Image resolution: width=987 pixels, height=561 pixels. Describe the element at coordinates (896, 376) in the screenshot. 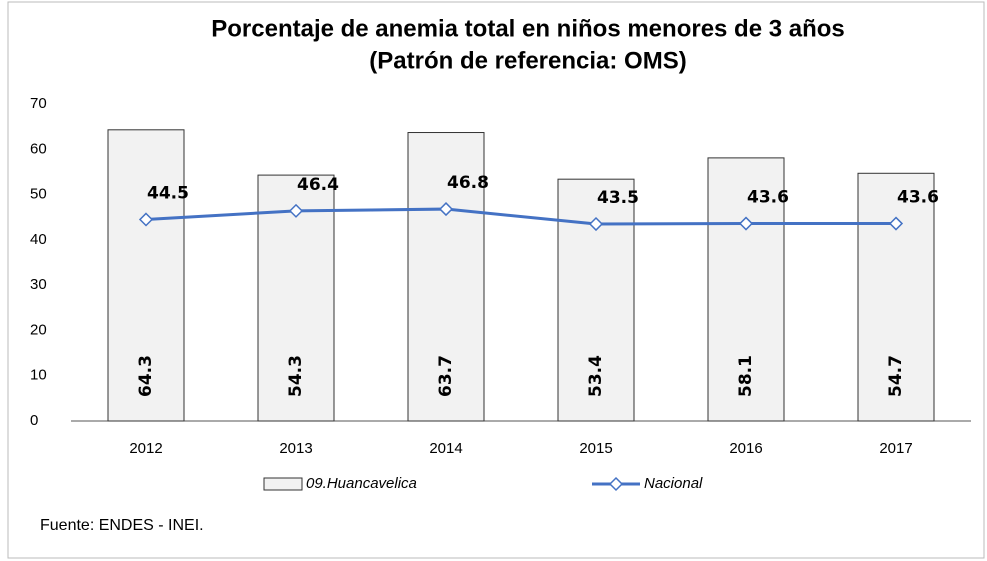

I see `bar-value-label: 54.7` at that location.